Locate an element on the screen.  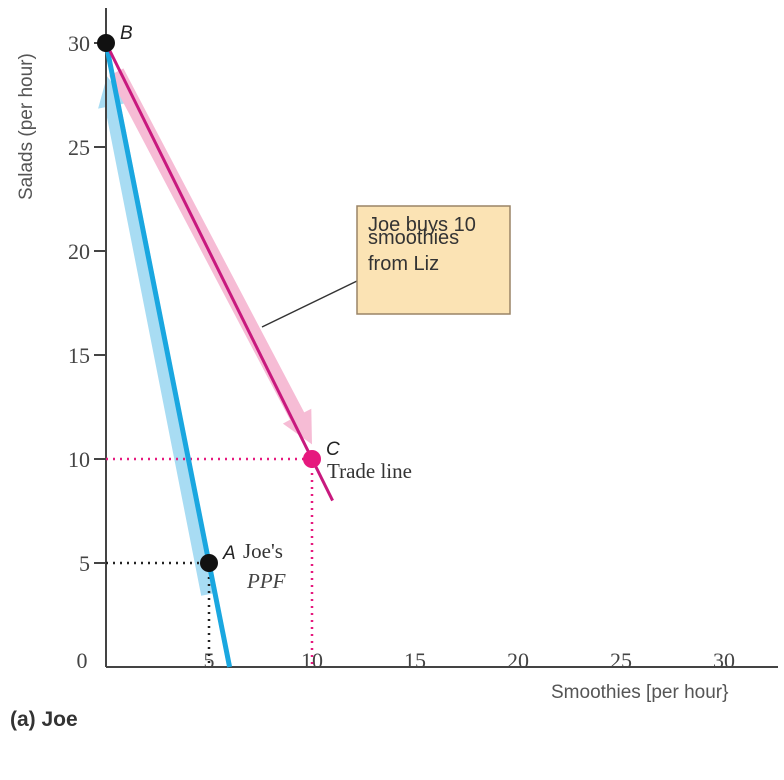
guide-lines is located at coordinates (210, 562).